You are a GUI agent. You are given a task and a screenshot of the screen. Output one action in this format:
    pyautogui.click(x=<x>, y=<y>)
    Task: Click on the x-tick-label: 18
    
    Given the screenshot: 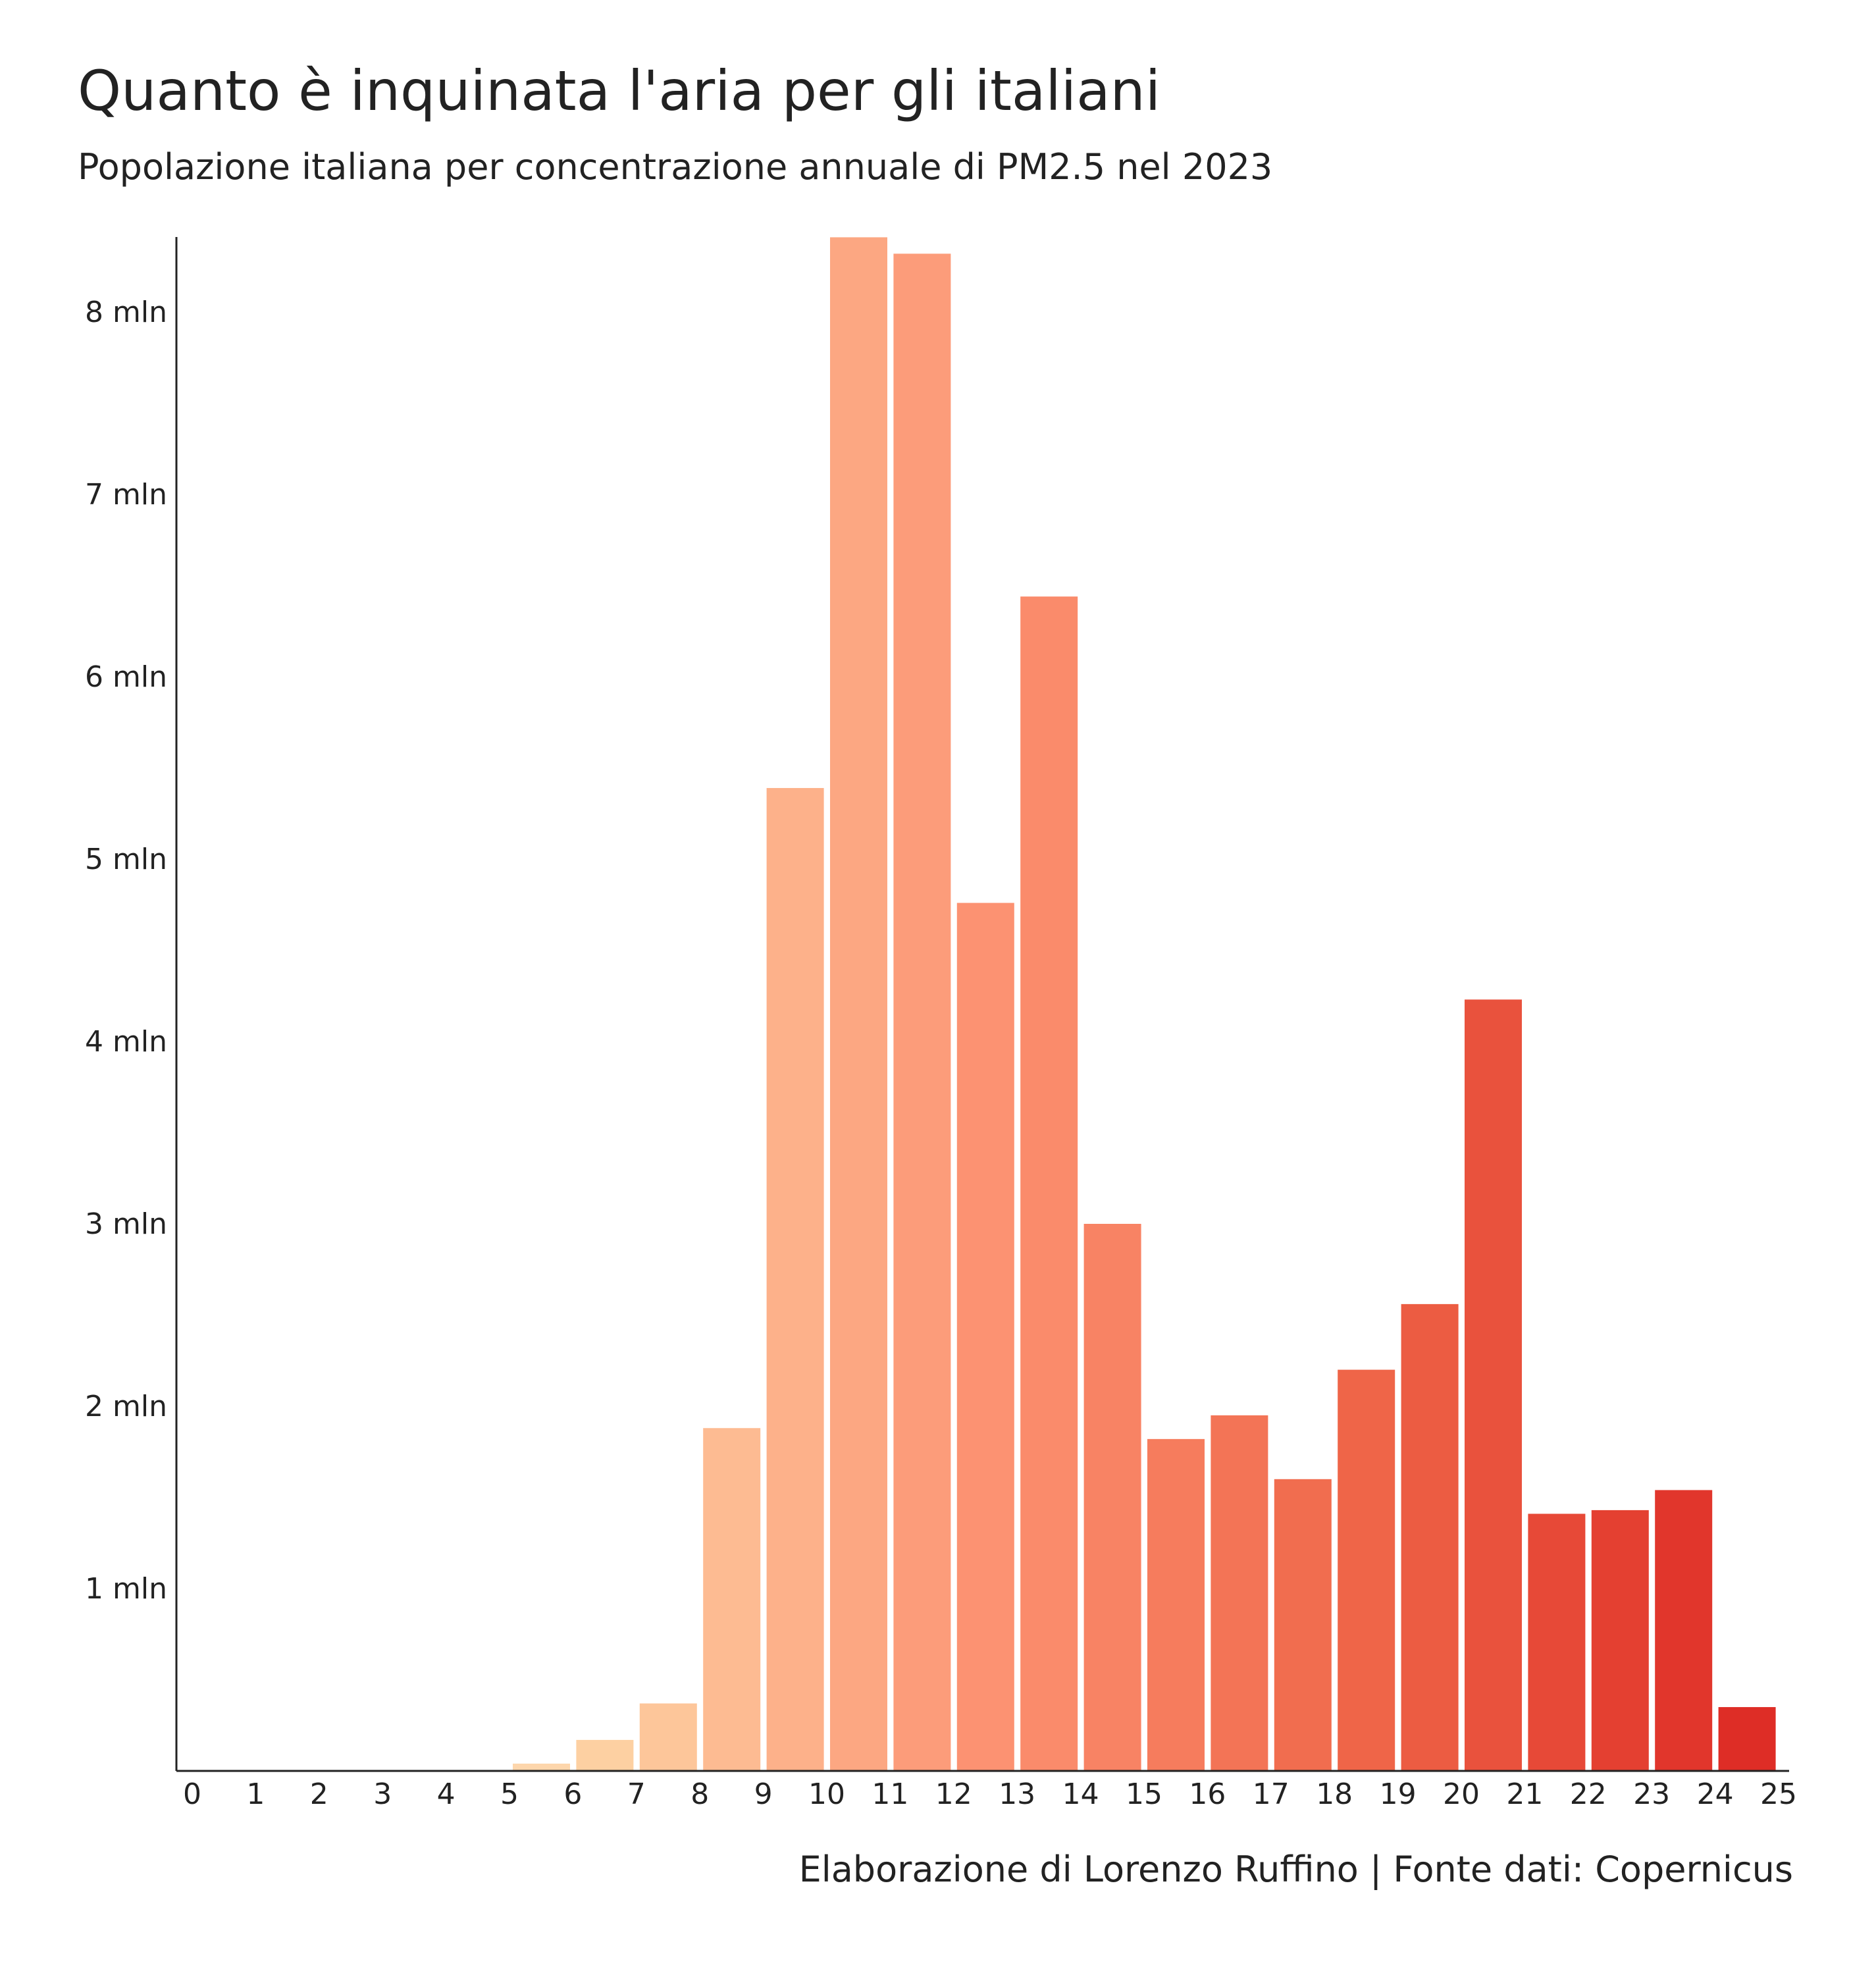 What is the action you would take?
    pyautogui.click(x=1334, y=1795)
    